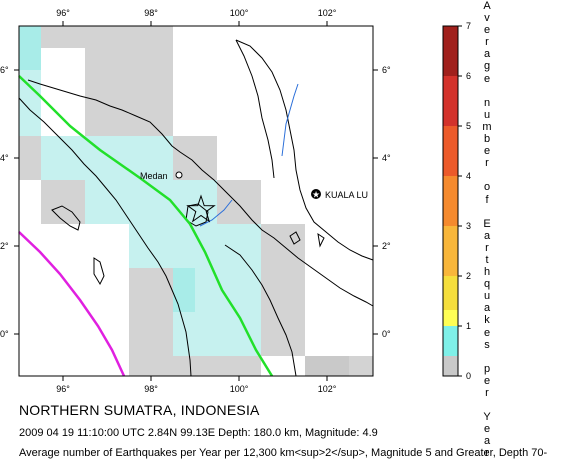 This screenshot has width=584, height=461. Describe the element at coordinates (386, 70) in the screenshot. I see `lat-label-right-6: 6°` at that location.